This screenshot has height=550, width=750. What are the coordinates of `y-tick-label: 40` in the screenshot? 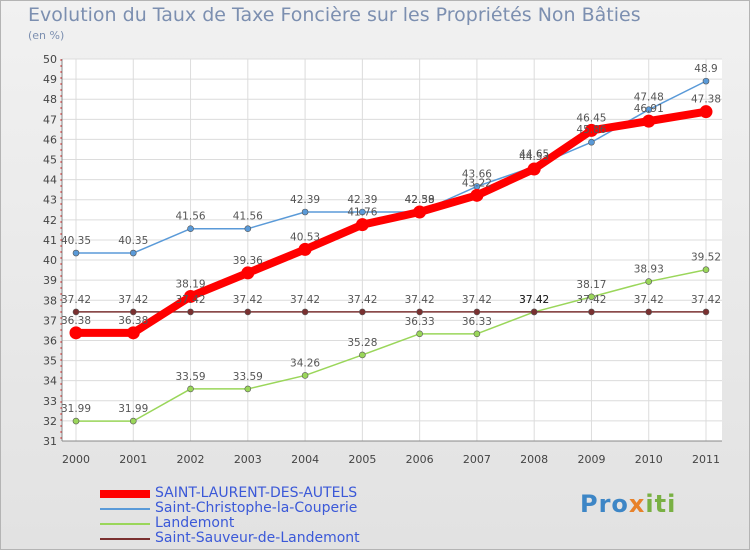 It's located at (50, 260).